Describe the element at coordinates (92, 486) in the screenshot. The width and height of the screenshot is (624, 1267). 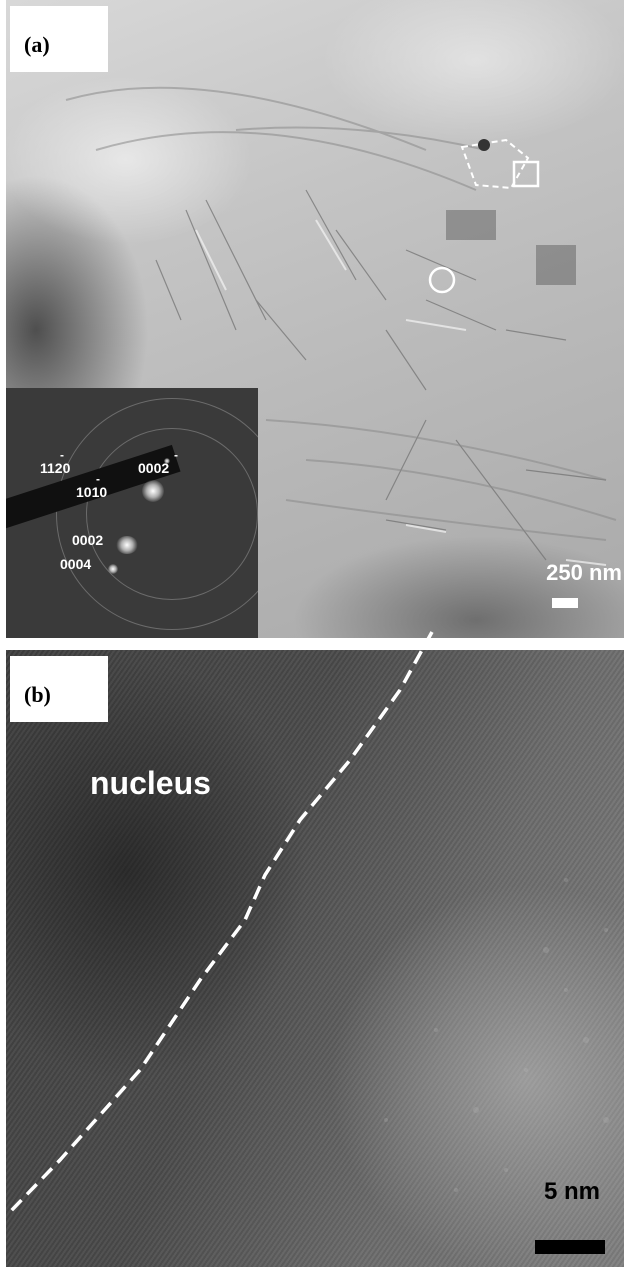
I see `index-1010: - 1010` at that location.